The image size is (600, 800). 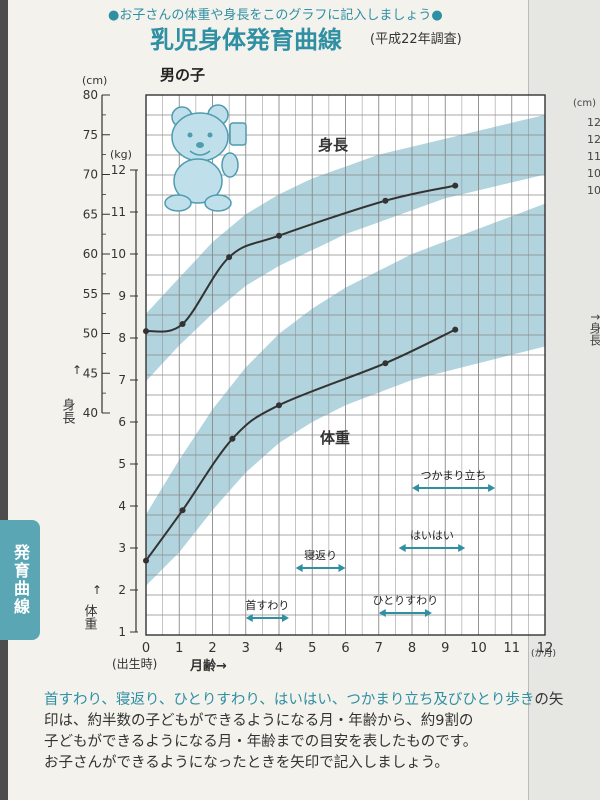 What do you see at coordinates (122, 548) in the screenshot?
I see `weight-tick-label: 3` at bounding box center [122, 548].